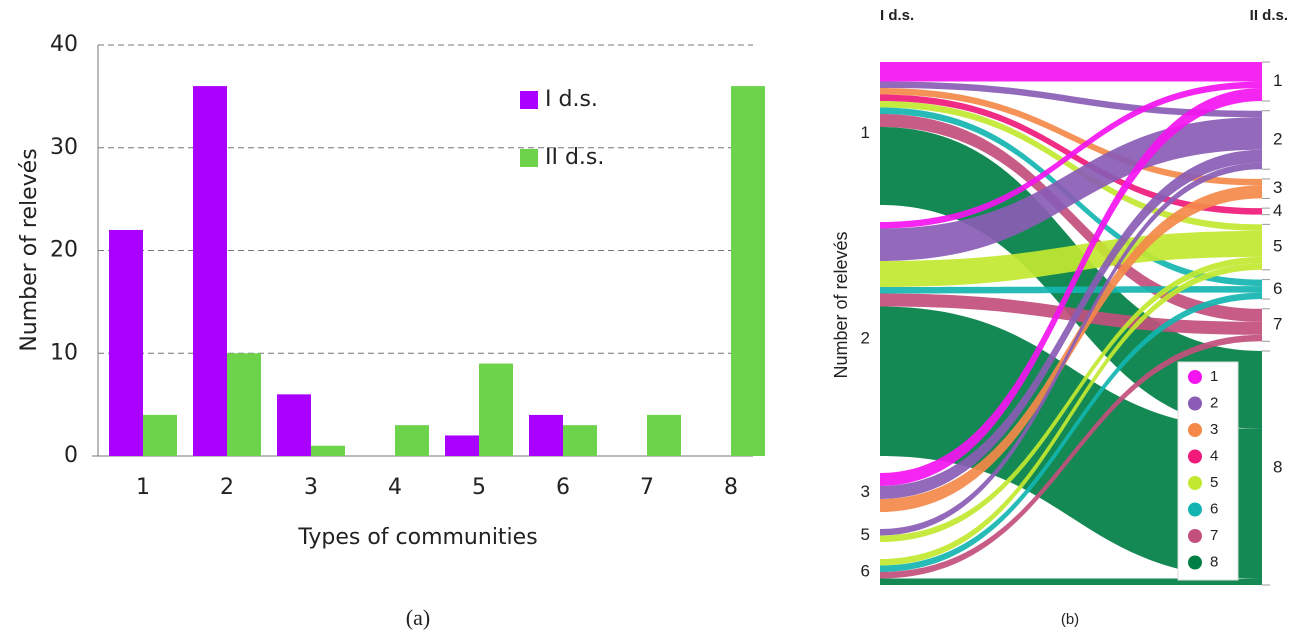 The image size is (1300, 644). Describe the element at coordinates (865, 534) in the screenshot. I see `source-label: 5` at that location.